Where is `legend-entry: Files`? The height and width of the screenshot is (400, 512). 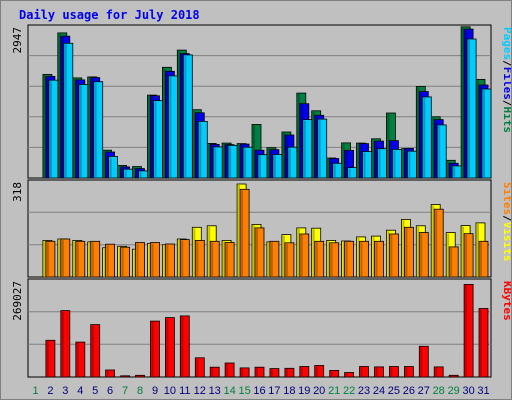 legend-entry: Files is located at coordinates (506, 83).